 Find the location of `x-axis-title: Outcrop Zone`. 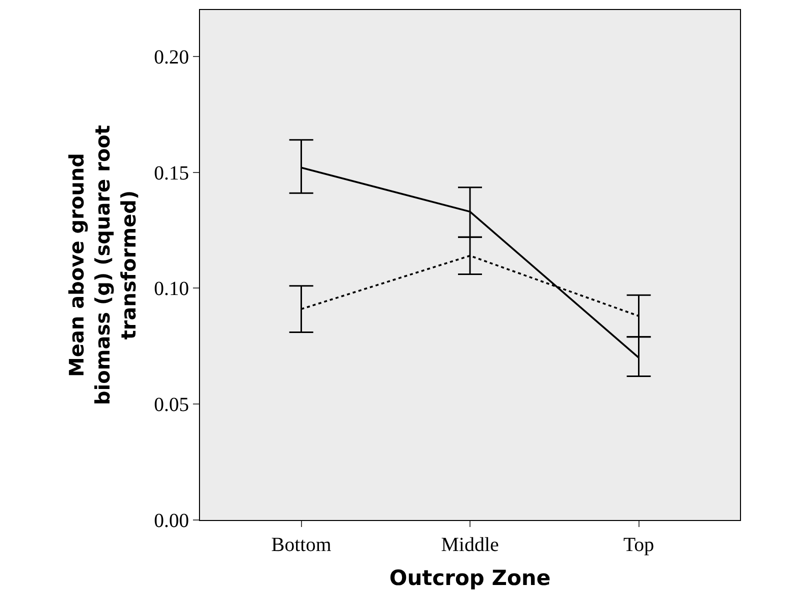

x-axis-title: Outcrop Zone is located at coordinates (470, 578).